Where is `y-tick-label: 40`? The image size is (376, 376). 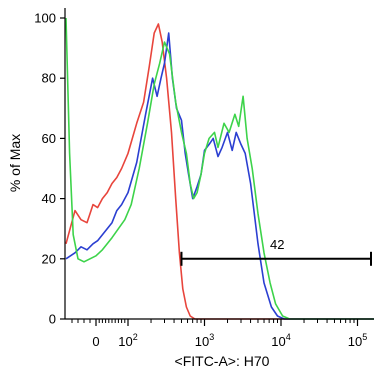
y-tick-label: 40 is located at coordinates (49, 198).